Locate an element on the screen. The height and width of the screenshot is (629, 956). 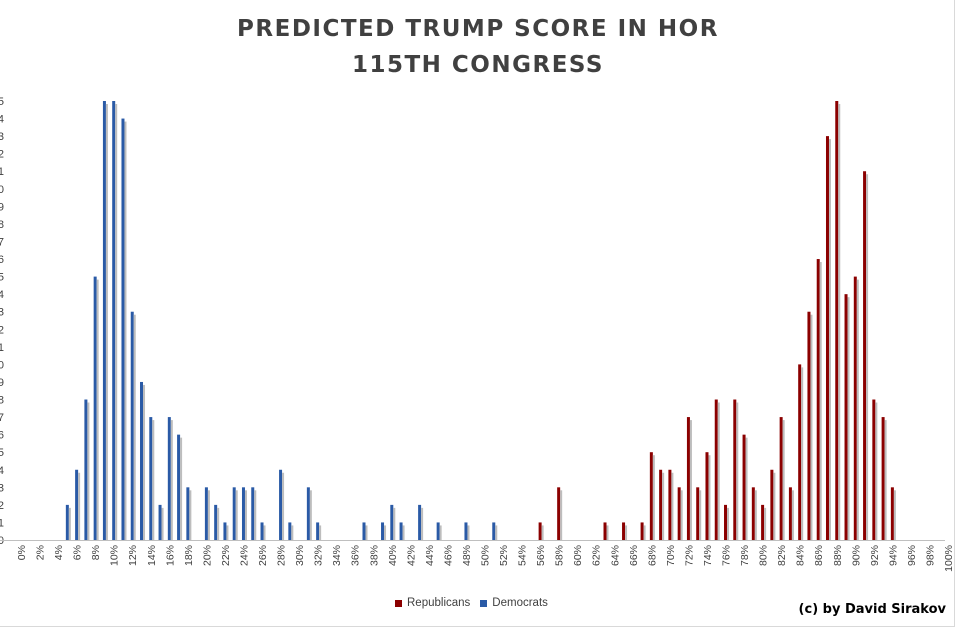
x-tick-label: 32% is located at coordinates (319, 555).